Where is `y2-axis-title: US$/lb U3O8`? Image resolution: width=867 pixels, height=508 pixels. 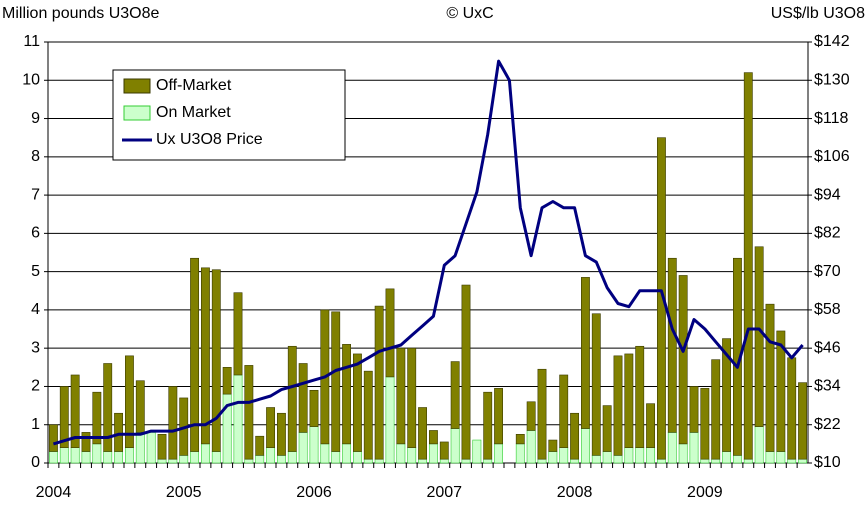
y2-axis-title: US$/lb U3O8 is located at coordinates (818, 13).